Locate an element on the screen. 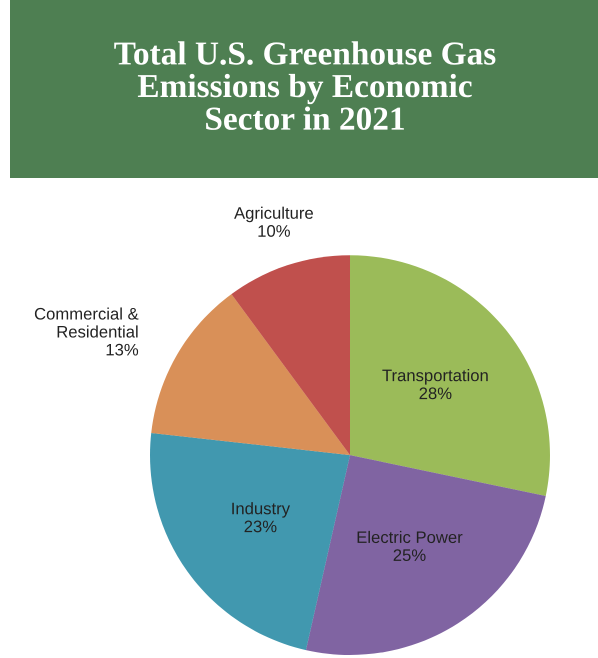 The height and width of the screenshot is (658, 598). data-label: 10% is located at coordinates (274, 231).